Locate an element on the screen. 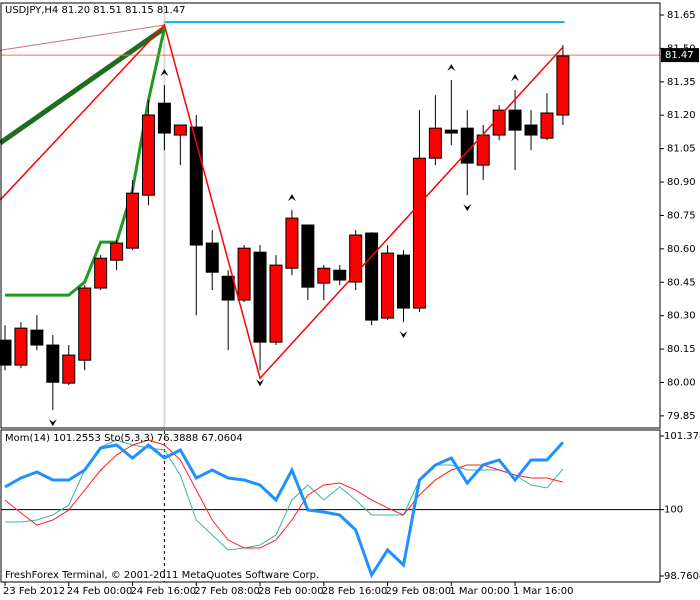 Image resolution: width=700 pixels, height=600 pixels. y-tick-label: 80.45 is located at coordinates (681, 282).